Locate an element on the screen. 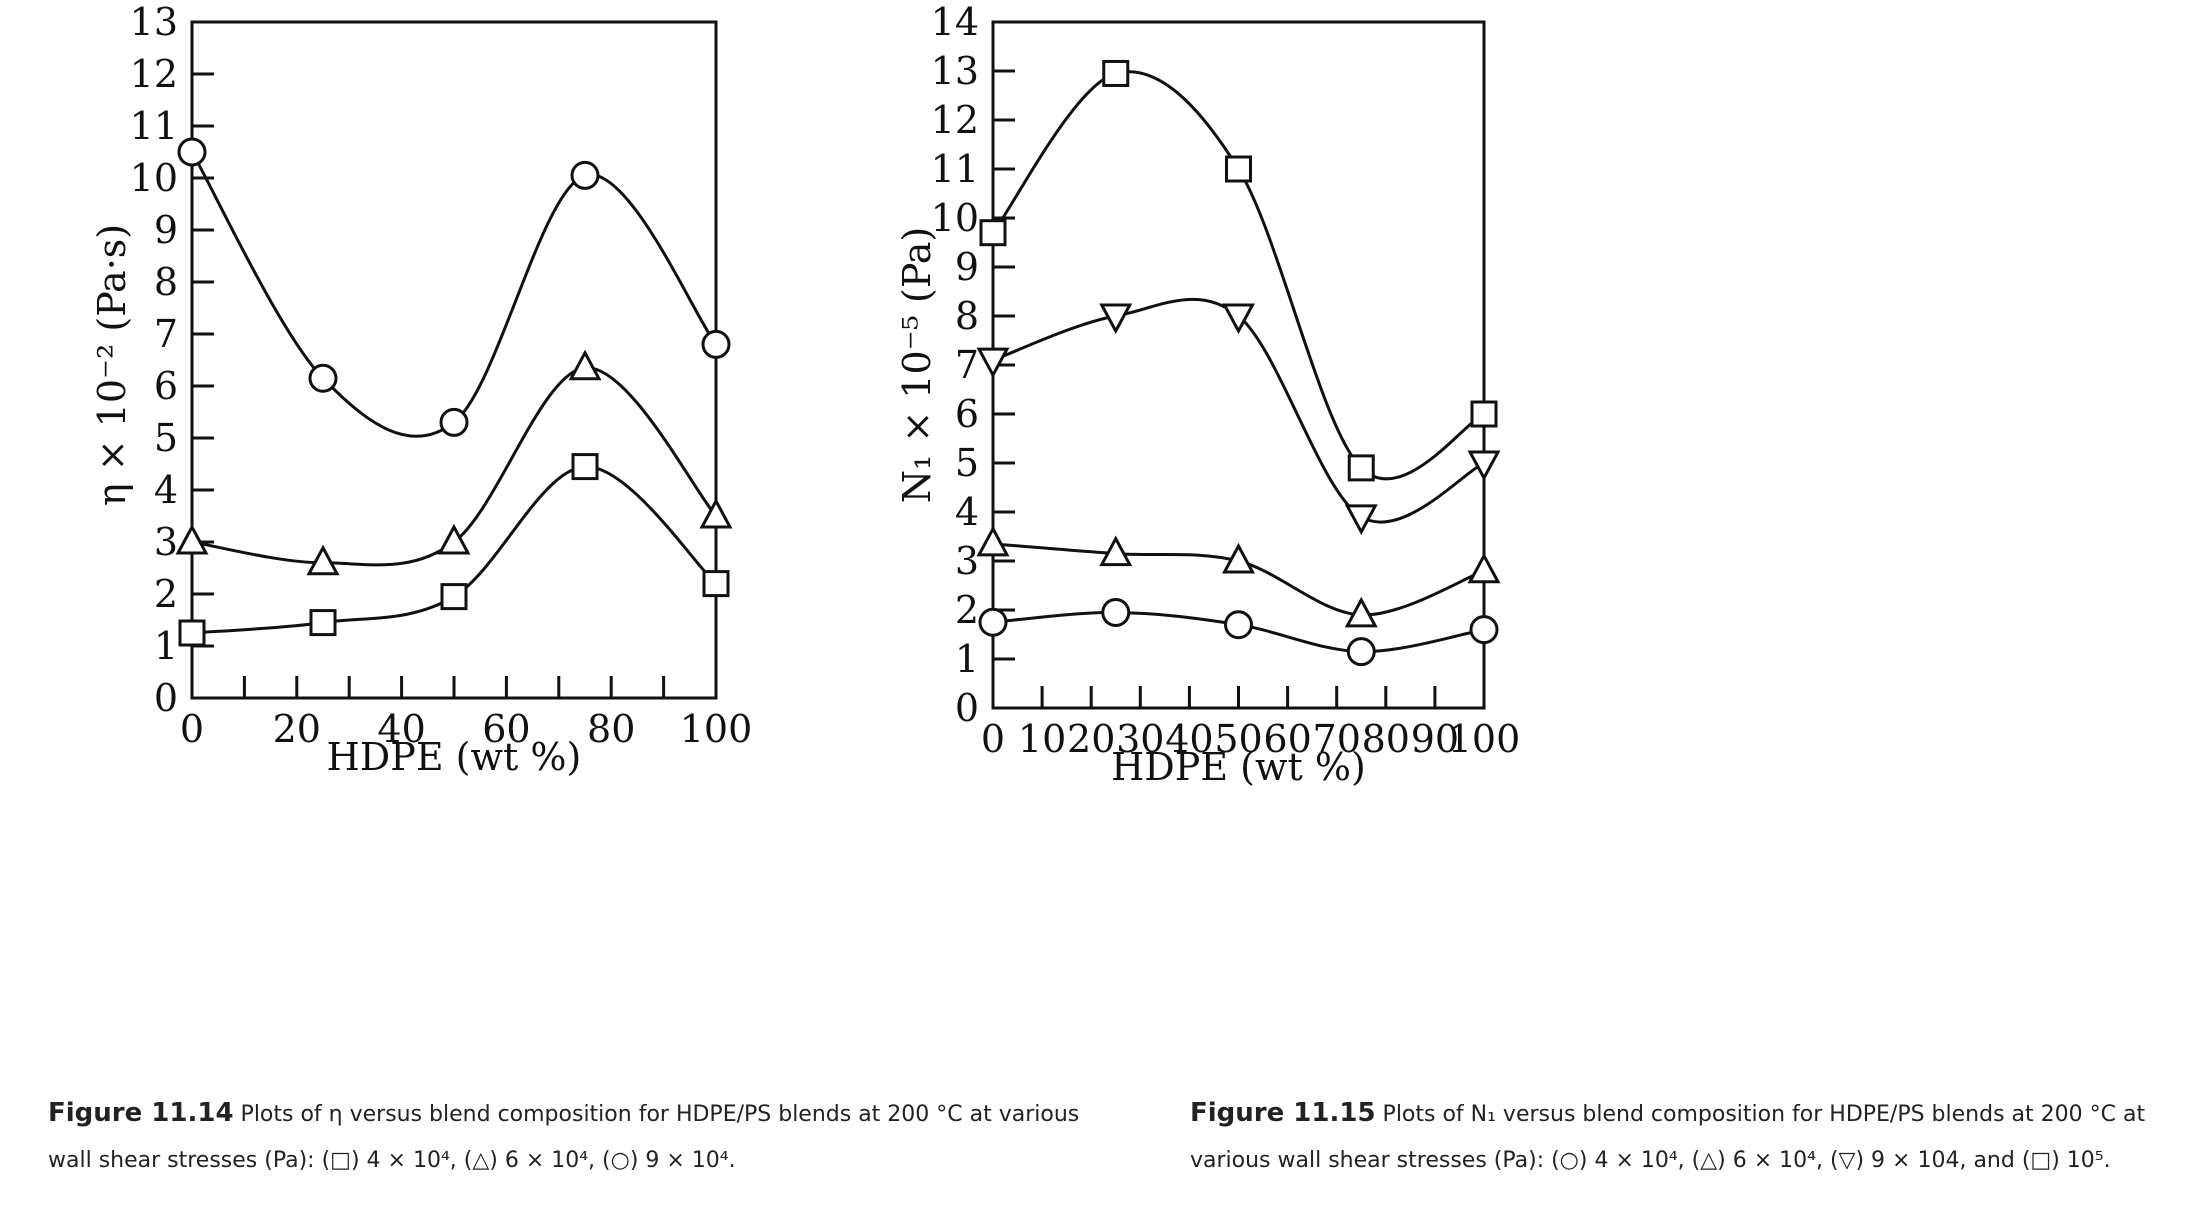 This screenshot has height=1218, width=2199. x-tick-label: 10 is located at coordinates (1042, 739).